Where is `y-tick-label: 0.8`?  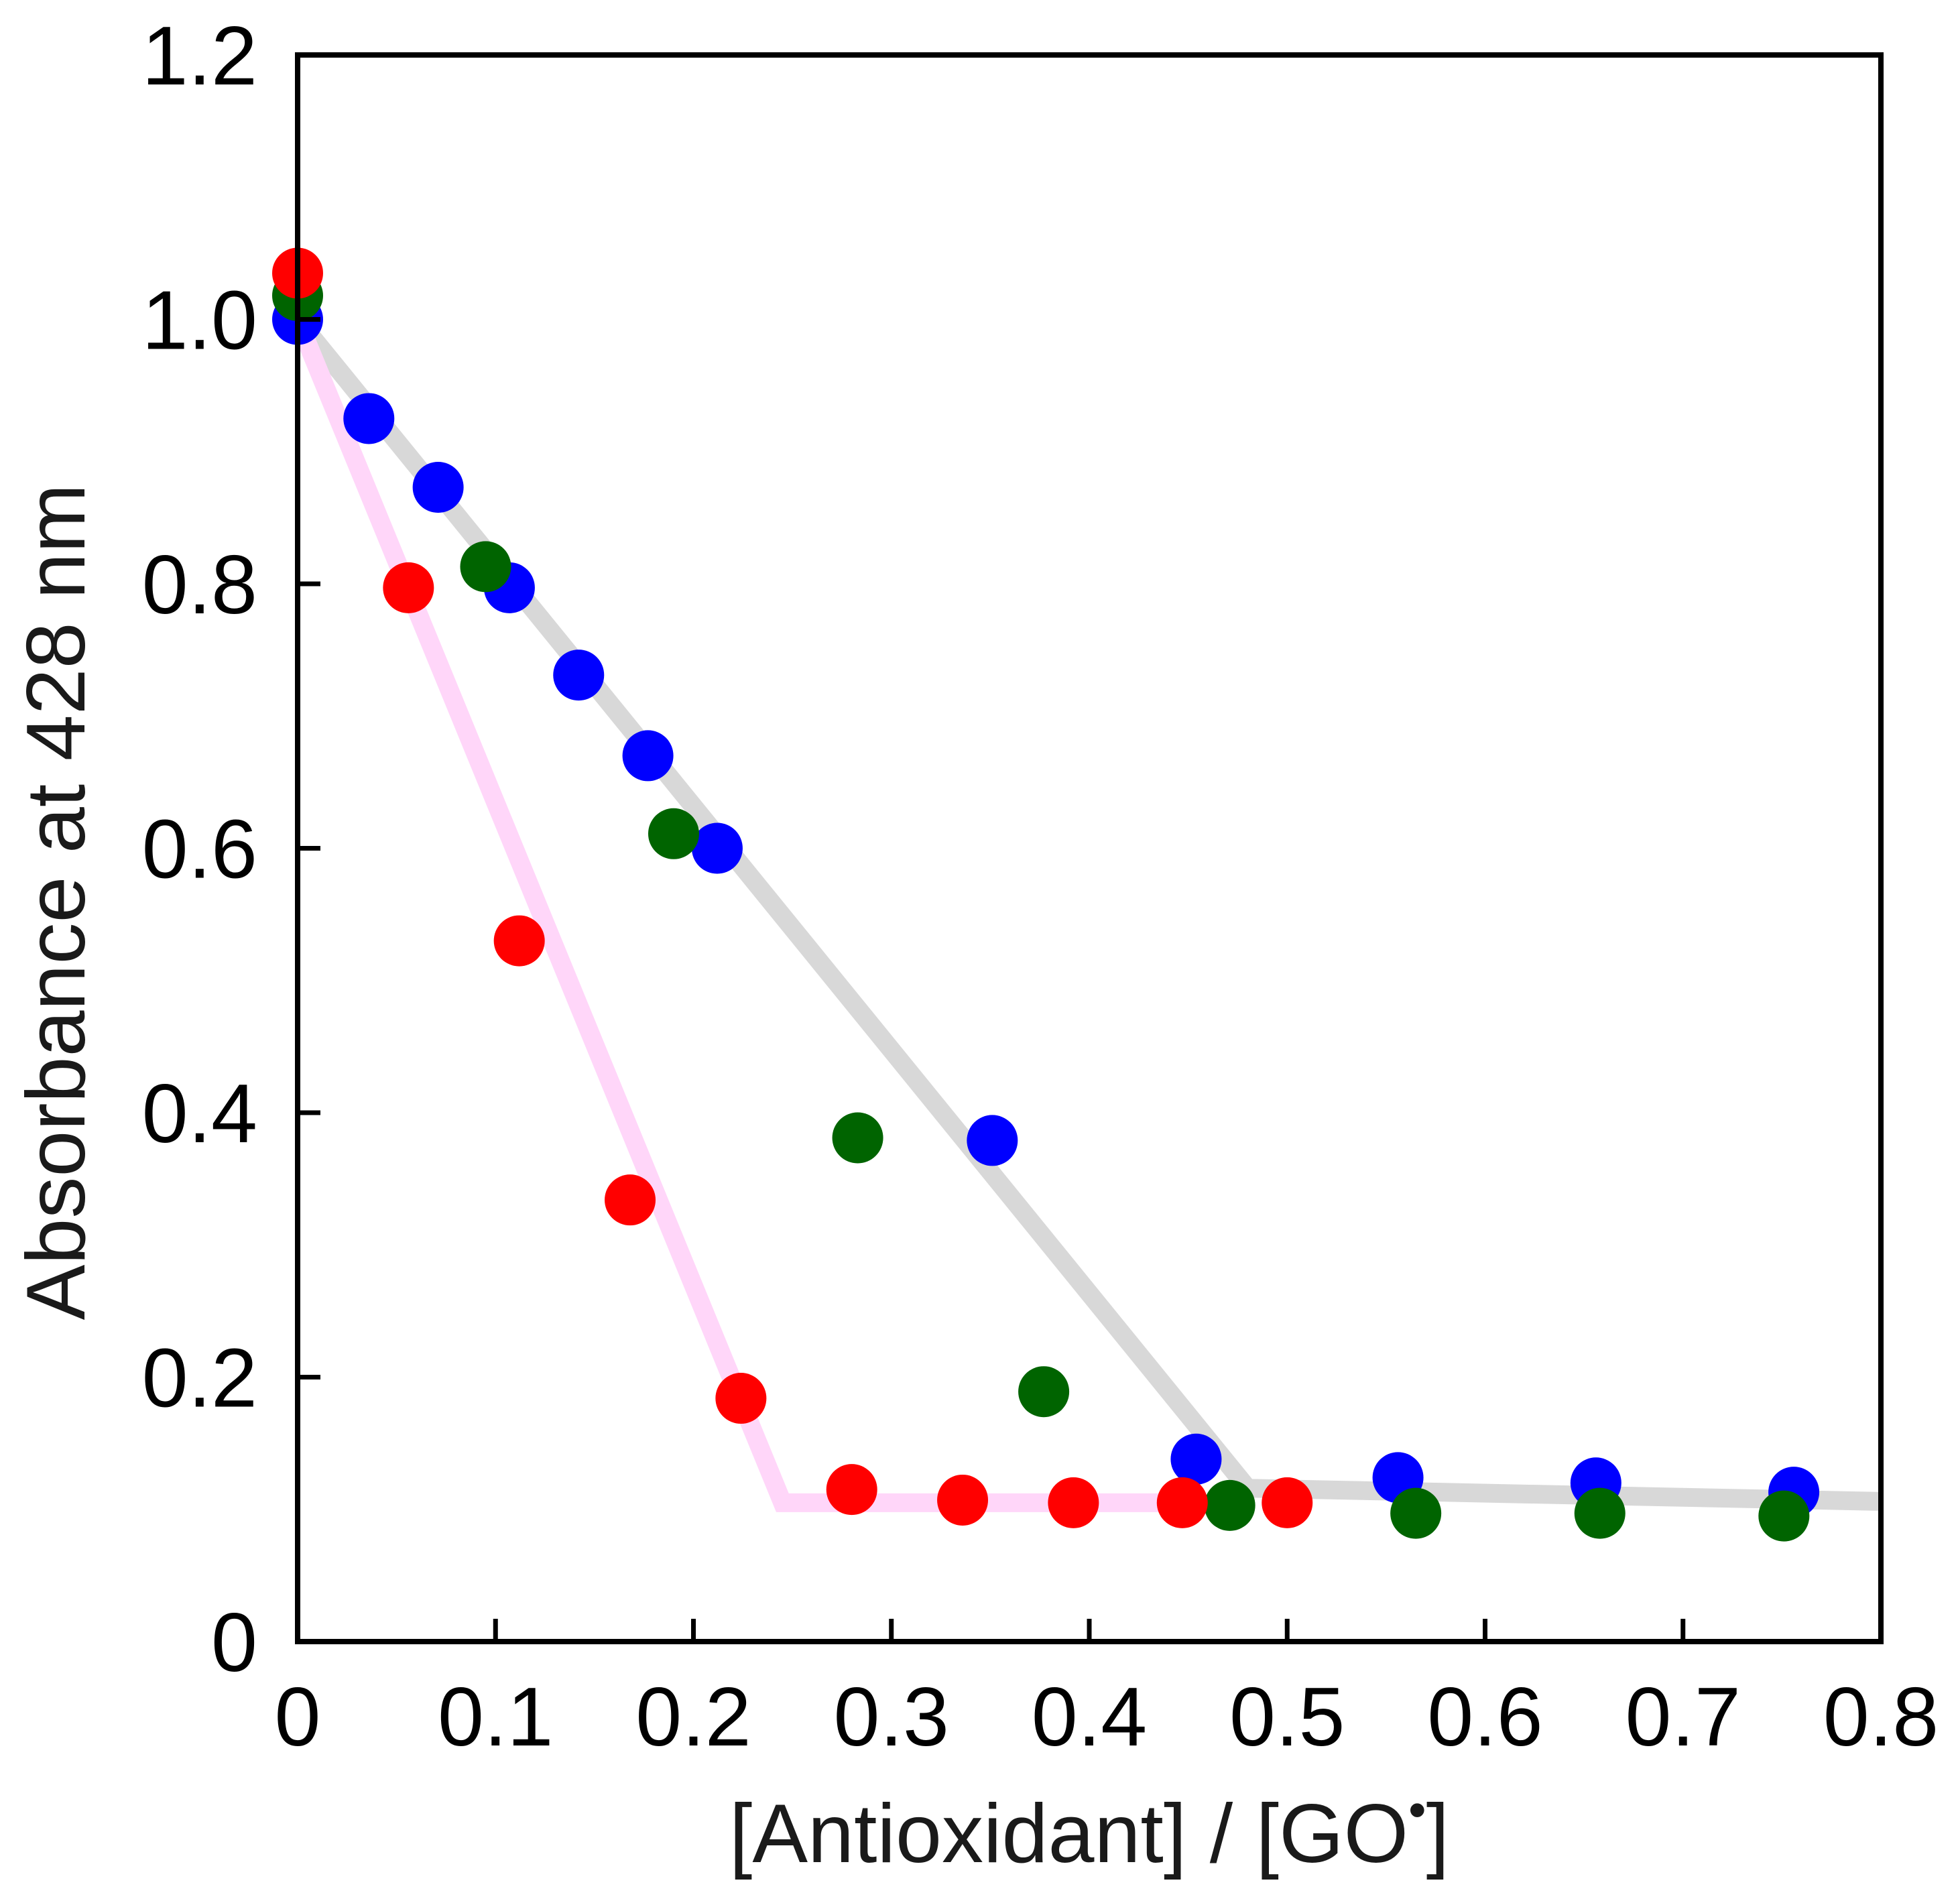 y-tick-label: 0.8 is located at coordinates (199, 585).